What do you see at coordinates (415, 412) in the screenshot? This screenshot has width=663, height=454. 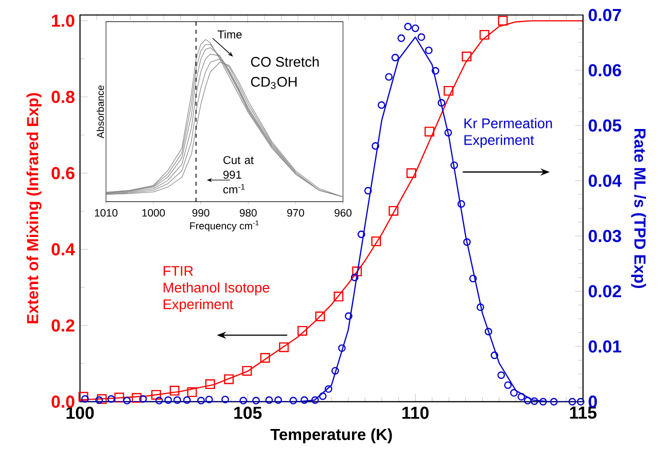 I see `x-tick-label: 110` at bounding box center [415, 412].